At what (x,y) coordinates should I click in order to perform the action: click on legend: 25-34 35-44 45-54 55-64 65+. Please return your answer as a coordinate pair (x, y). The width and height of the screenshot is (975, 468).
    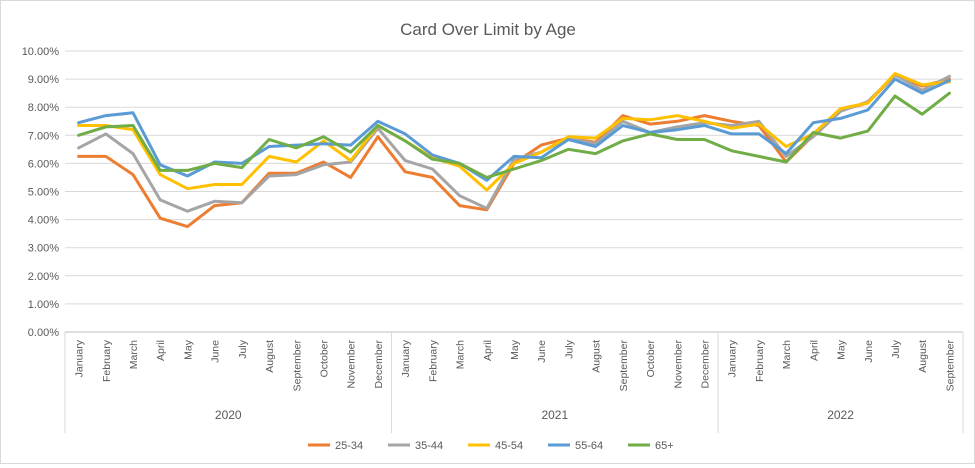
    Looking at the image, I should click on (491, 446).